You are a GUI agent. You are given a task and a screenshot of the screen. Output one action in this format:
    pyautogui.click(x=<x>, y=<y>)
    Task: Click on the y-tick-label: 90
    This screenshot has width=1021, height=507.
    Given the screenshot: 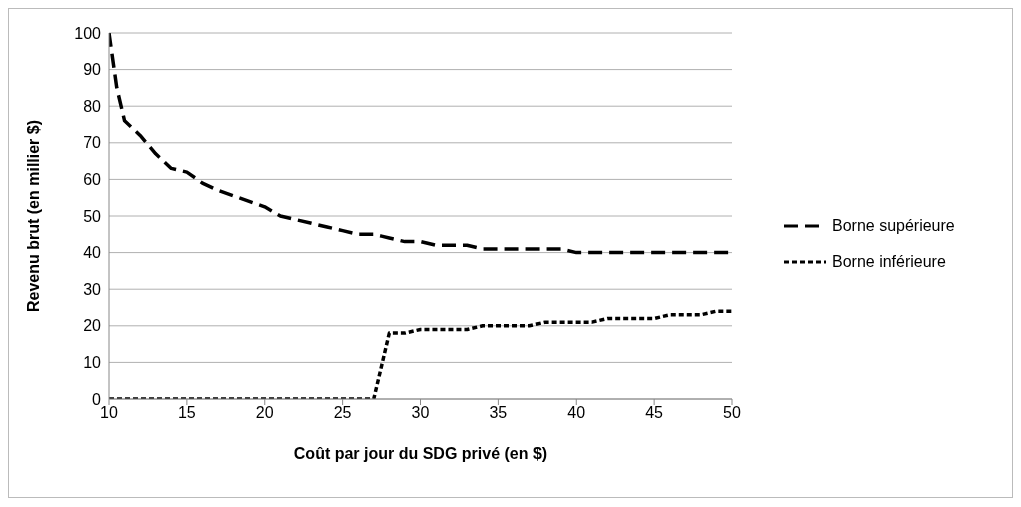 What is the action you would take?
    pyautogui.click(x=92, y=70)
    